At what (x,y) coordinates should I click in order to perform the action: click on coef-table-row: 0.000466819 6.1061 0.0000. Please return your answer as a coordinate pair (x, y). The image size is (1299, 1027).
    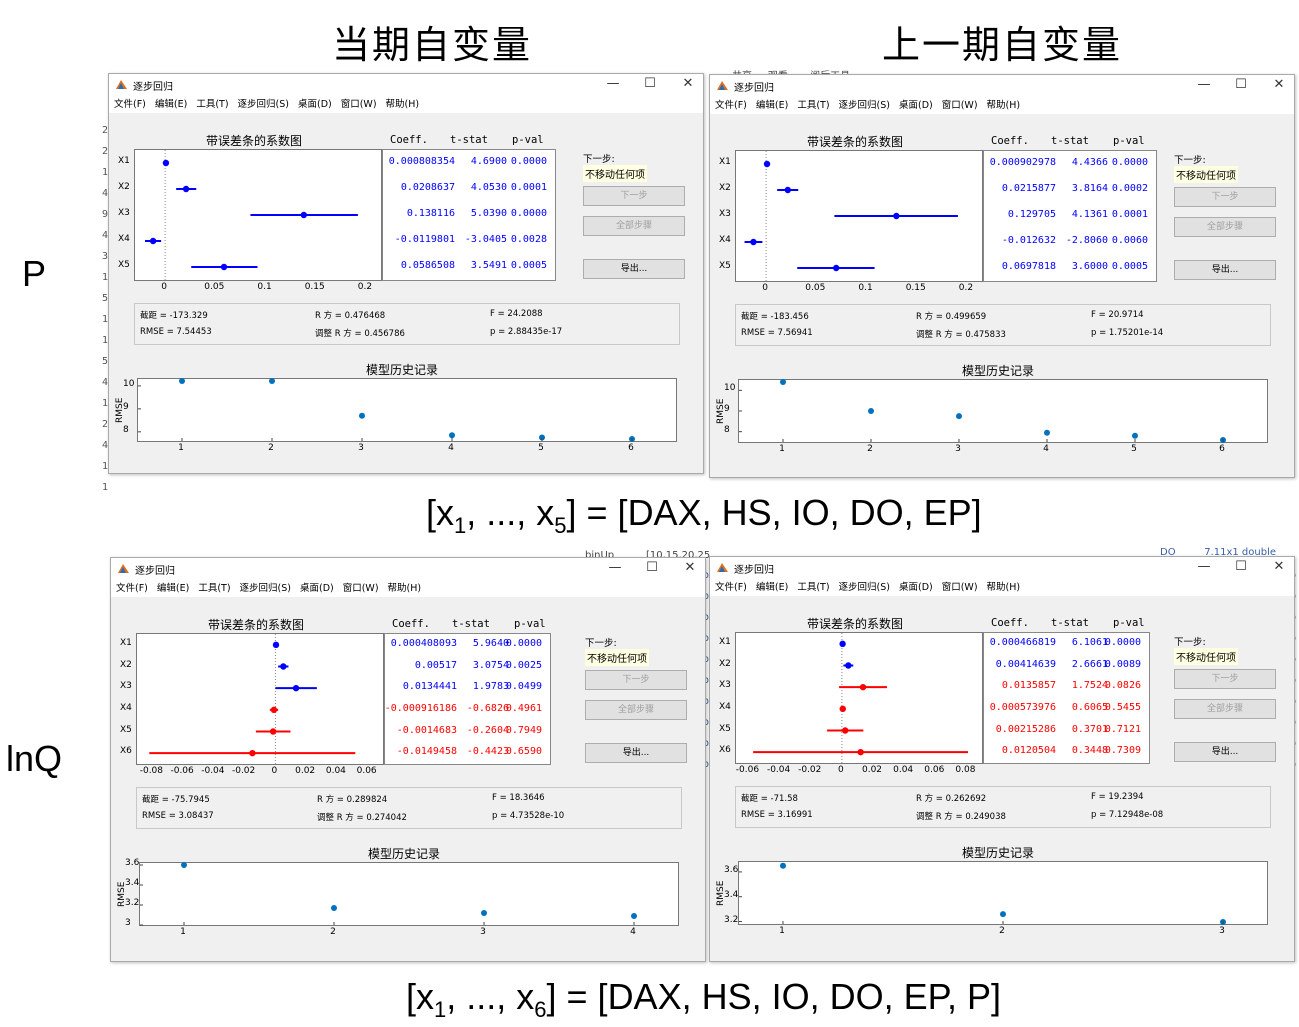
    Looking at the image, I should click on (1066, 644).